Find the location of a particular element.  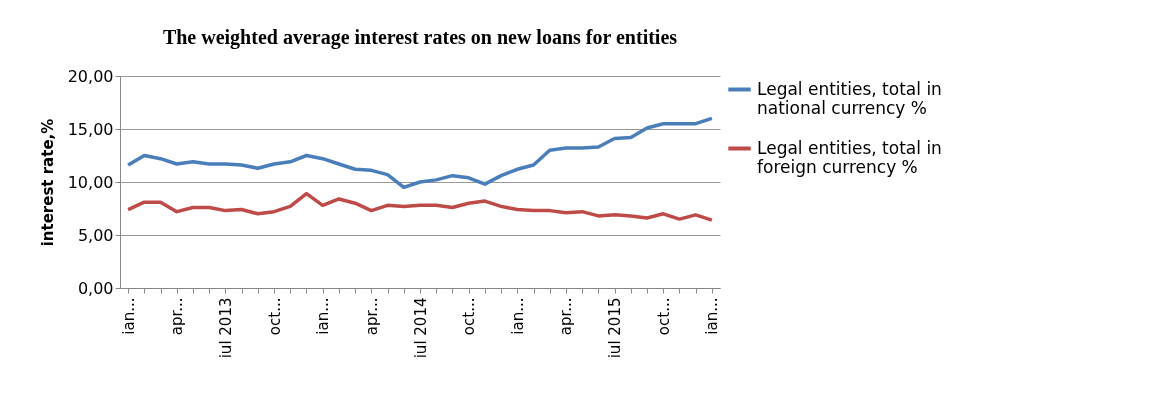

y-tick-label: 5,00 is located at coordinates (95, 235).